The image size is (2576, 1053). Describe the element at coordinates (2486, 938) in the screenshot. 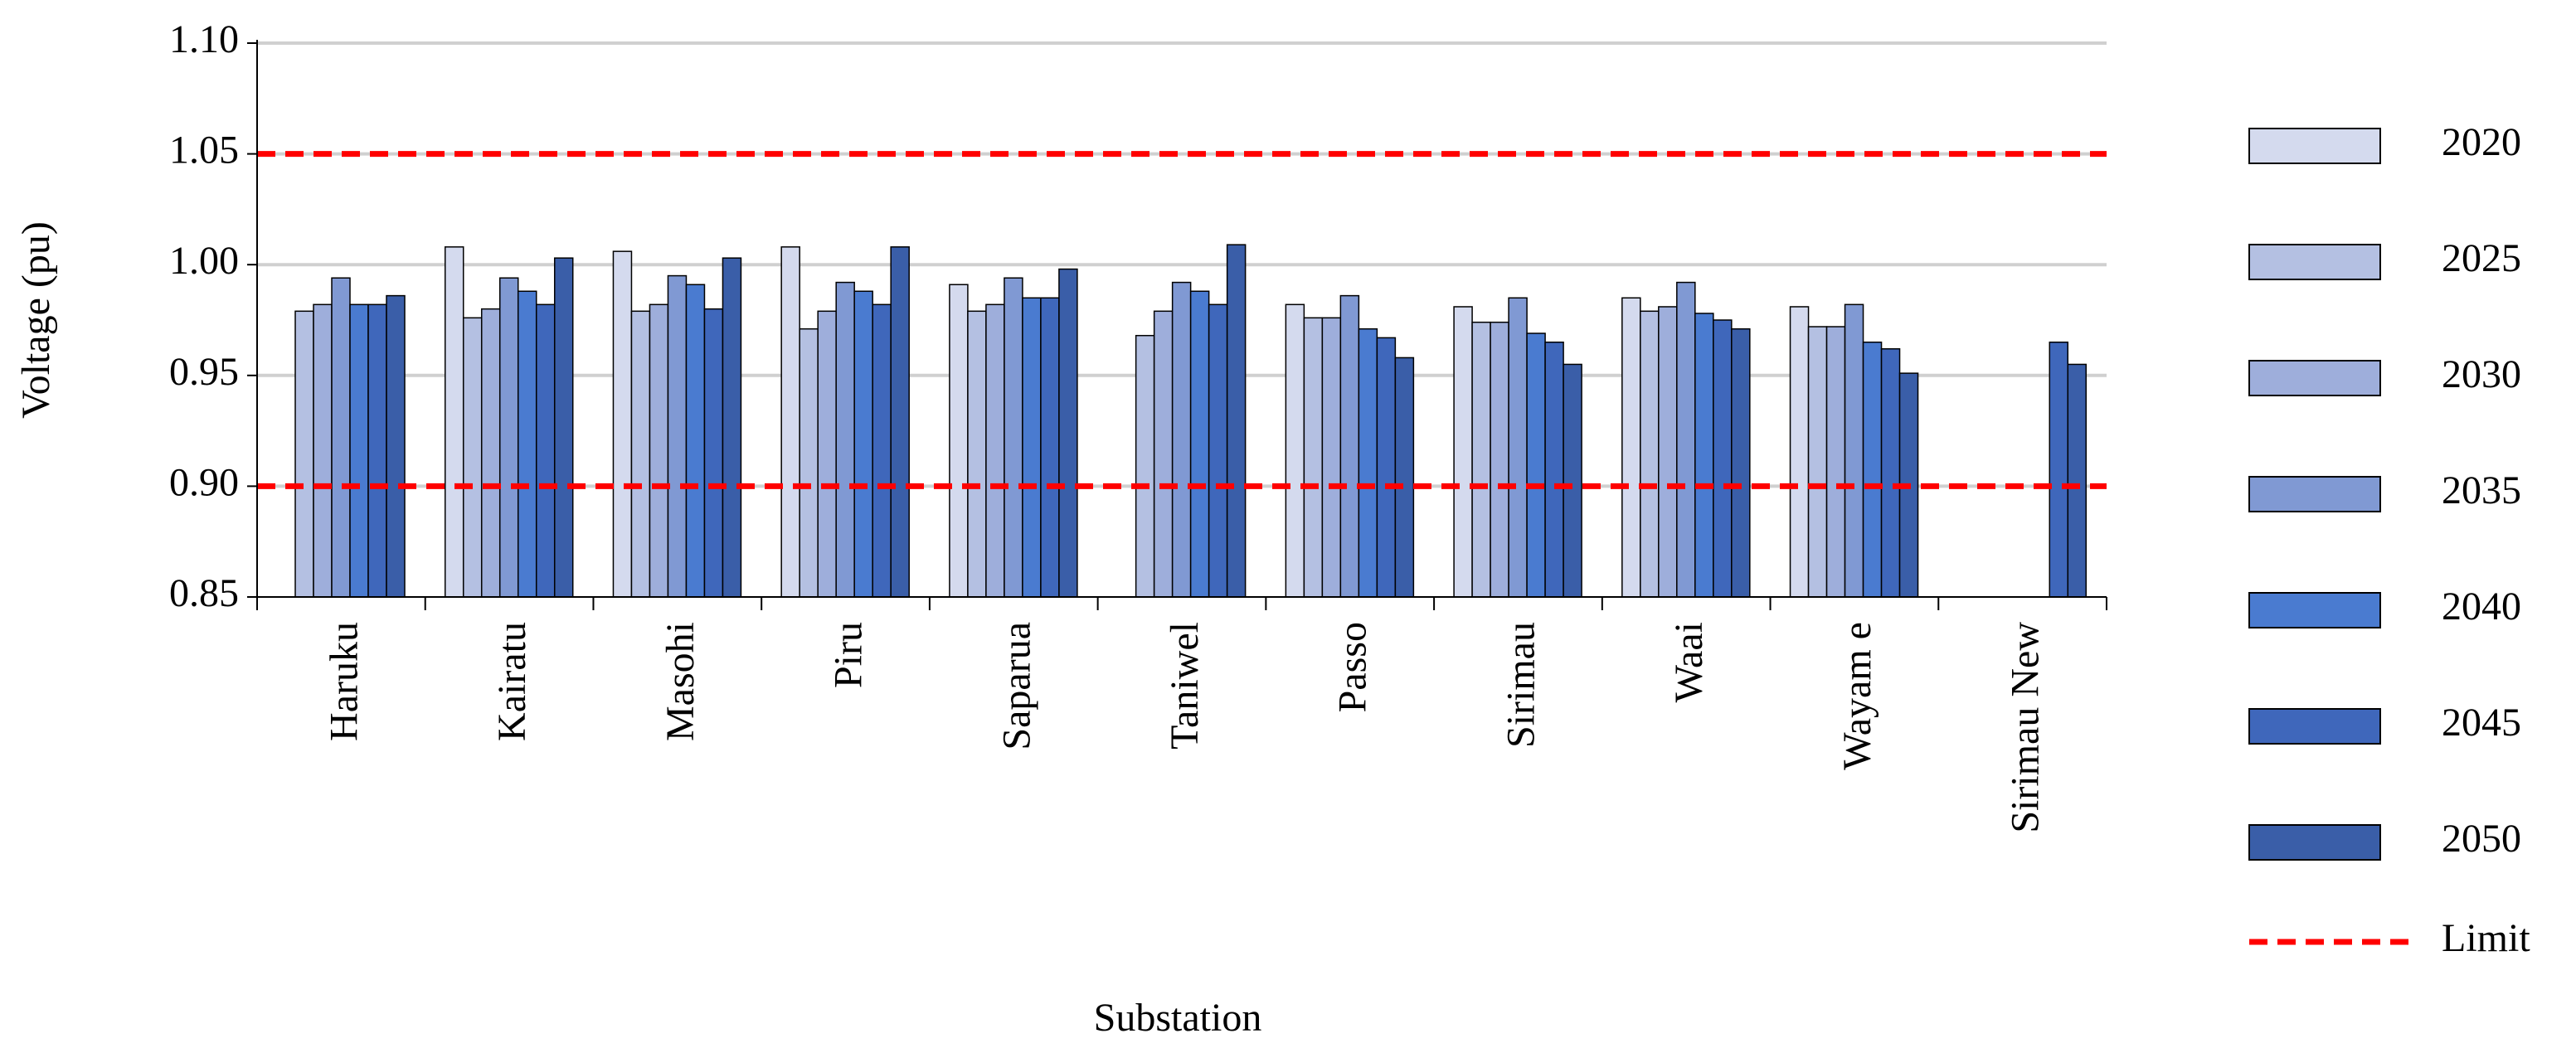

I see `legend-label: Limit` at that location.